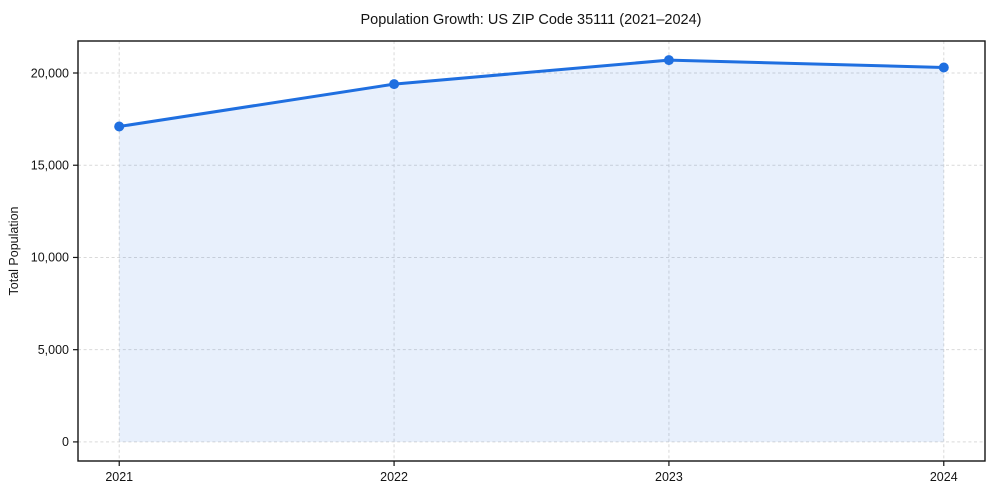 The height and width of the screenshot is (500, 1000). Describe the element at coordinates (944, 477) in the screenshot. I see `x-tick-label: 2024` at that location.